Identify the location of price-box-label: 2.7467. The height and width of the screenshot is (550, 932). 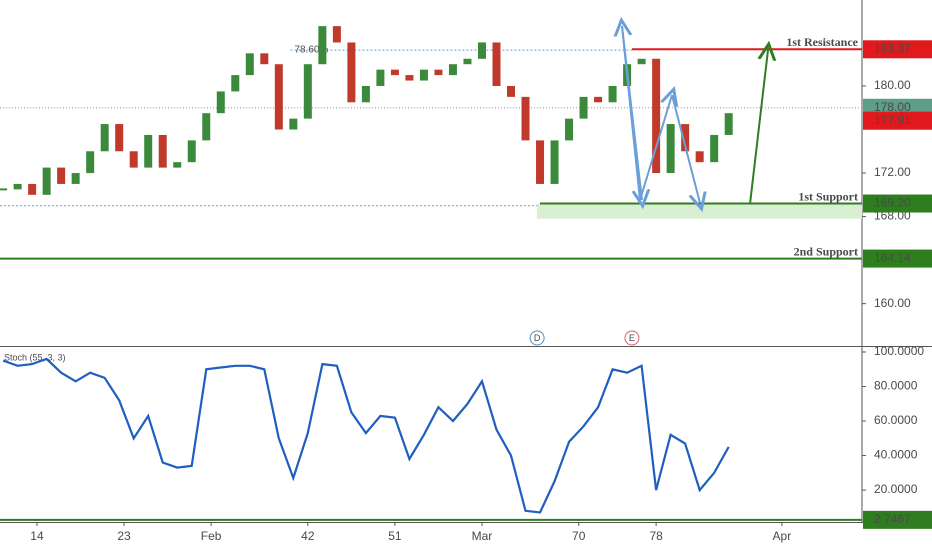
(892, 519).